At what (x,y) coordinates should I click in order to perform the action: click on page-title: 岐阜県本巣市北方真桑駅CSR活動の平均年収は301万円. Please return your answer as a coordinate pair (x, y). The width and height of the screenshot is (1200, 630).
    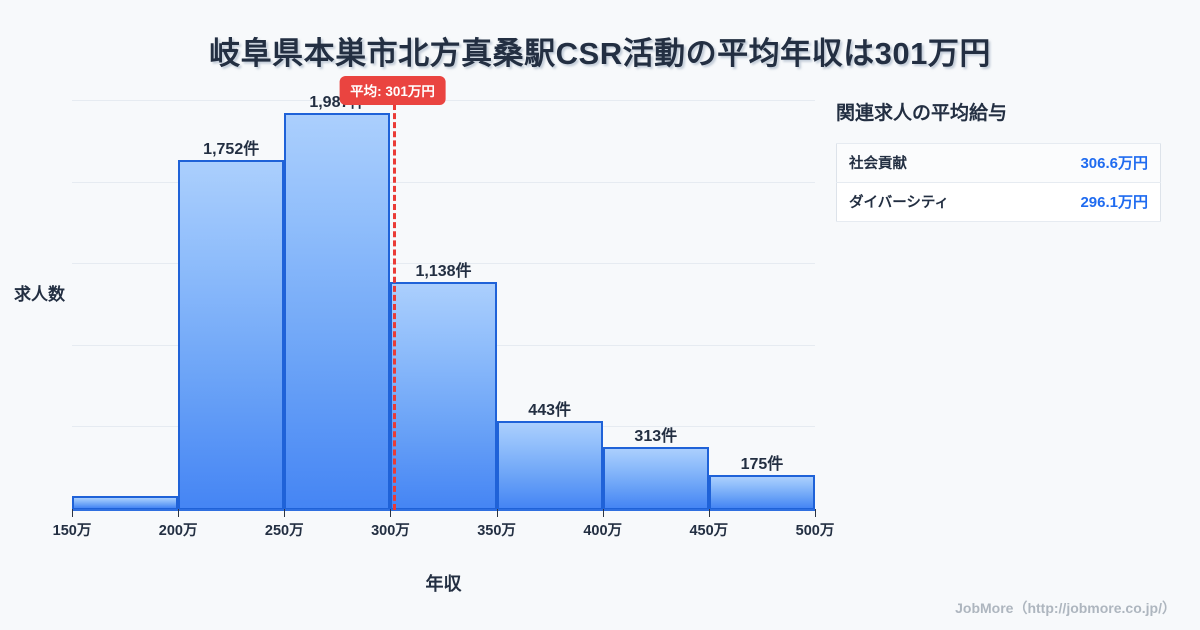
    Looking at the image, I should click on (600, 53).